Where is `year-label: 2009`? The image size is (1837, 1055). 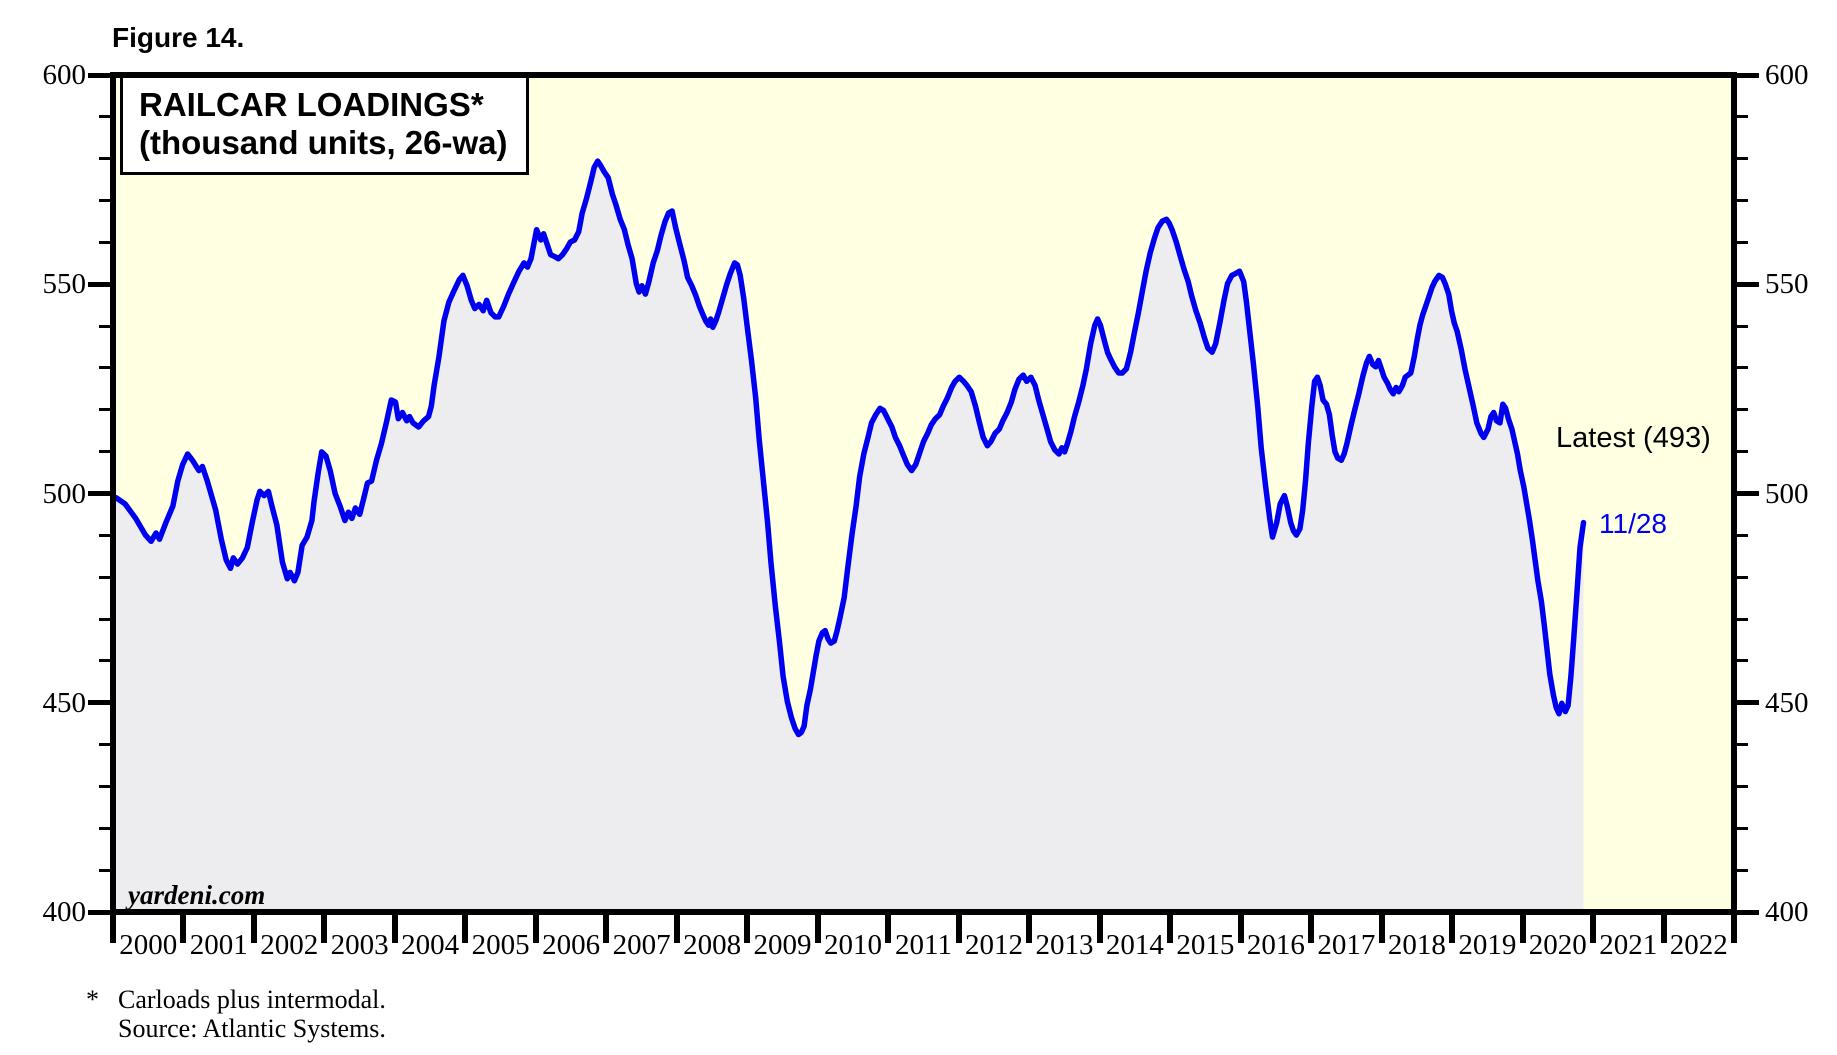
year-label: 2009 is located at coordinates (782, 945).